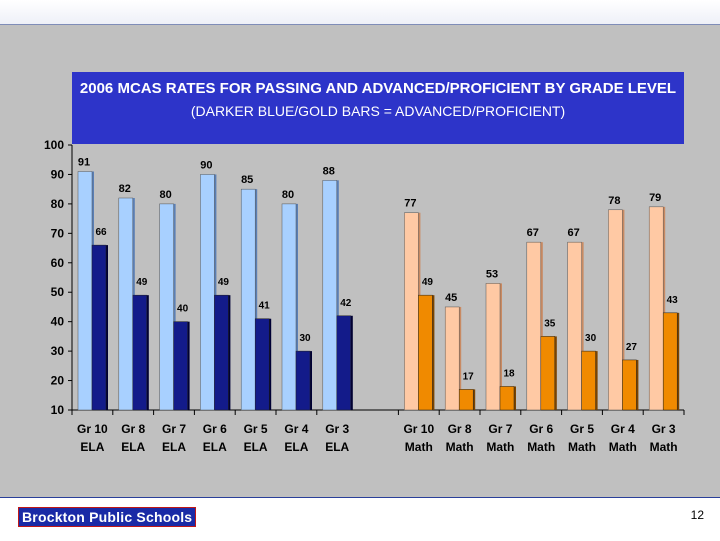 This screenshot has height=541, width=720. What do you see at coordinates (58, 381) in the screenshot?
I see `y-tick-label: 20` at bounding box center [58, 381].